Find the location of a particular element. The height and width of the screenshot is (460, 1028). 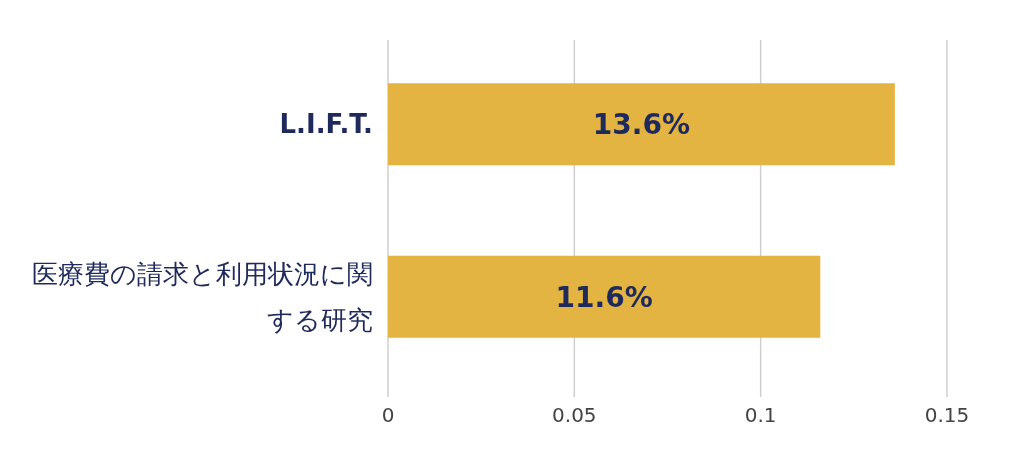

data-label: 11.6% is located at coordinates (604, 297).